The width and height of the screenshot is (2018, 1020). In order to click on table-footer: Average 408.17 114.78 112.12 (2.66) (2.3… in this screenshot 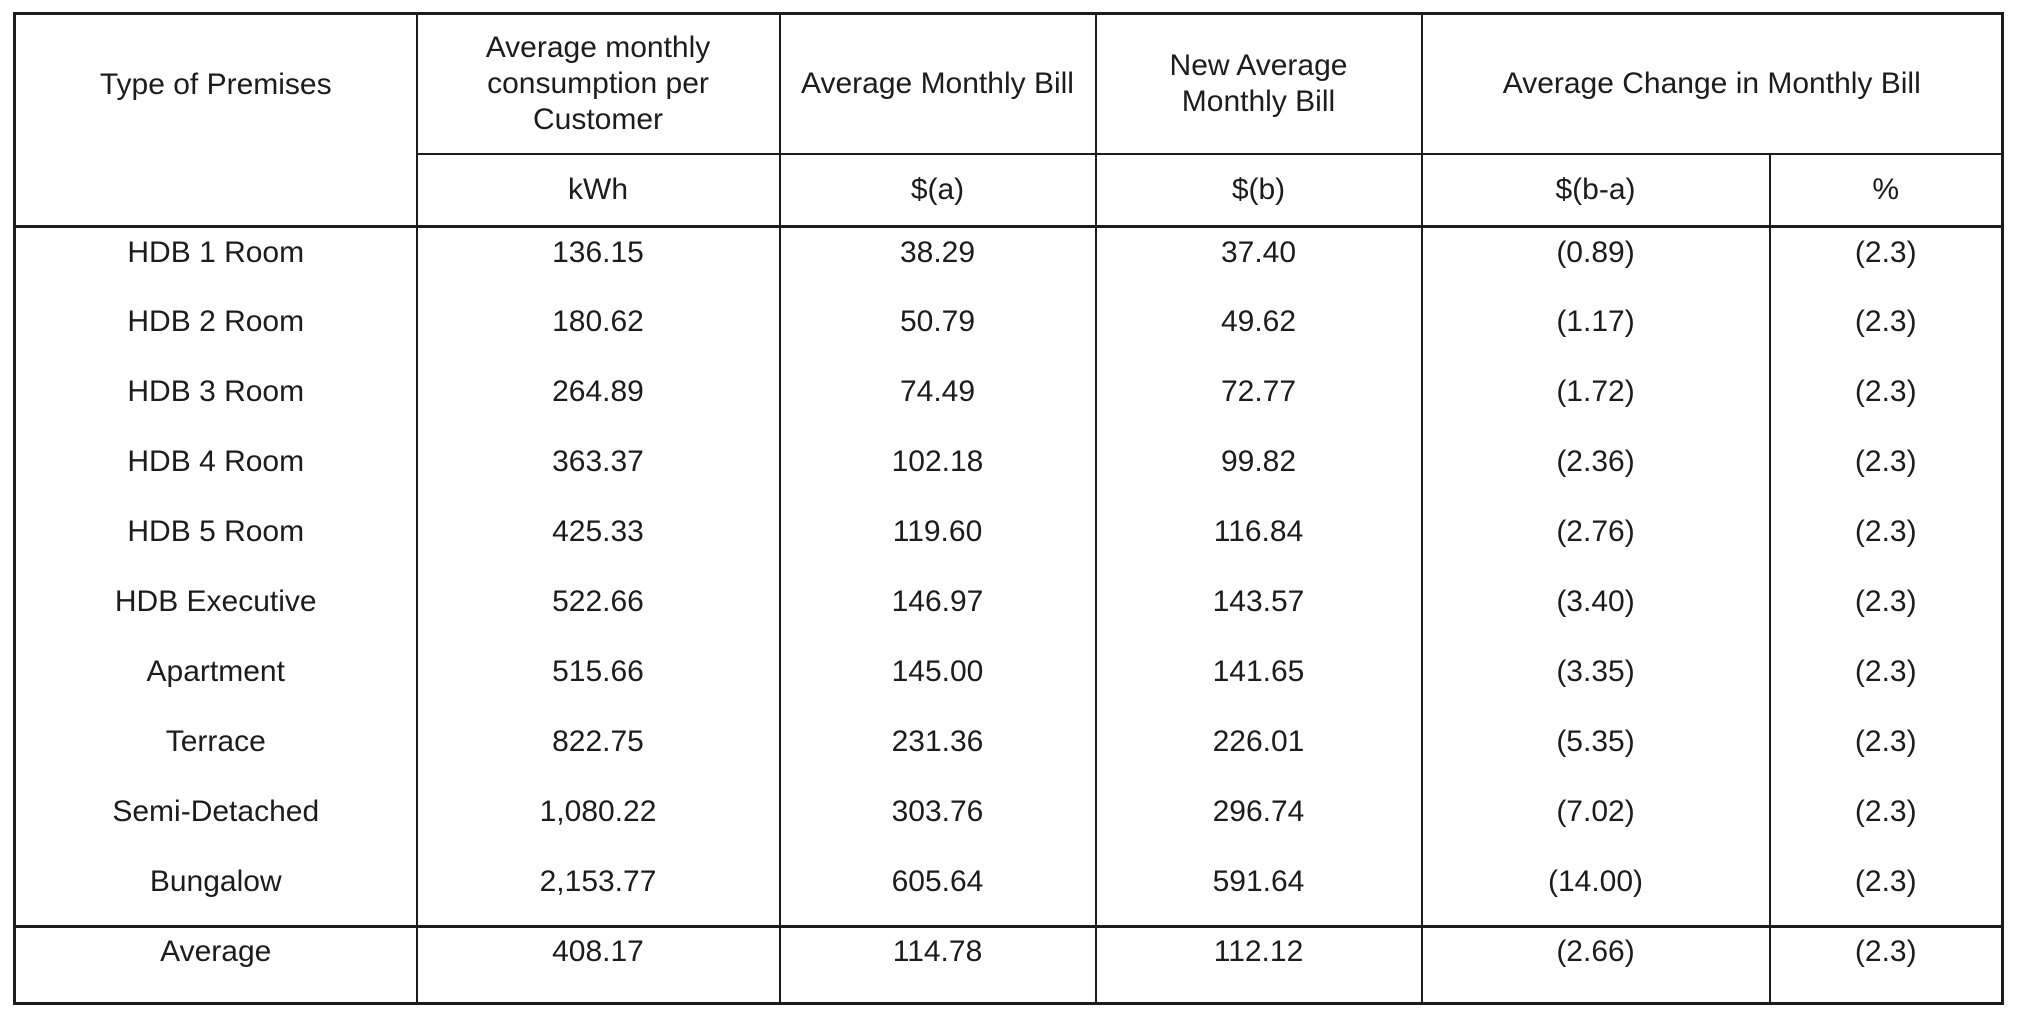, I will do `click(1008, 964)`.